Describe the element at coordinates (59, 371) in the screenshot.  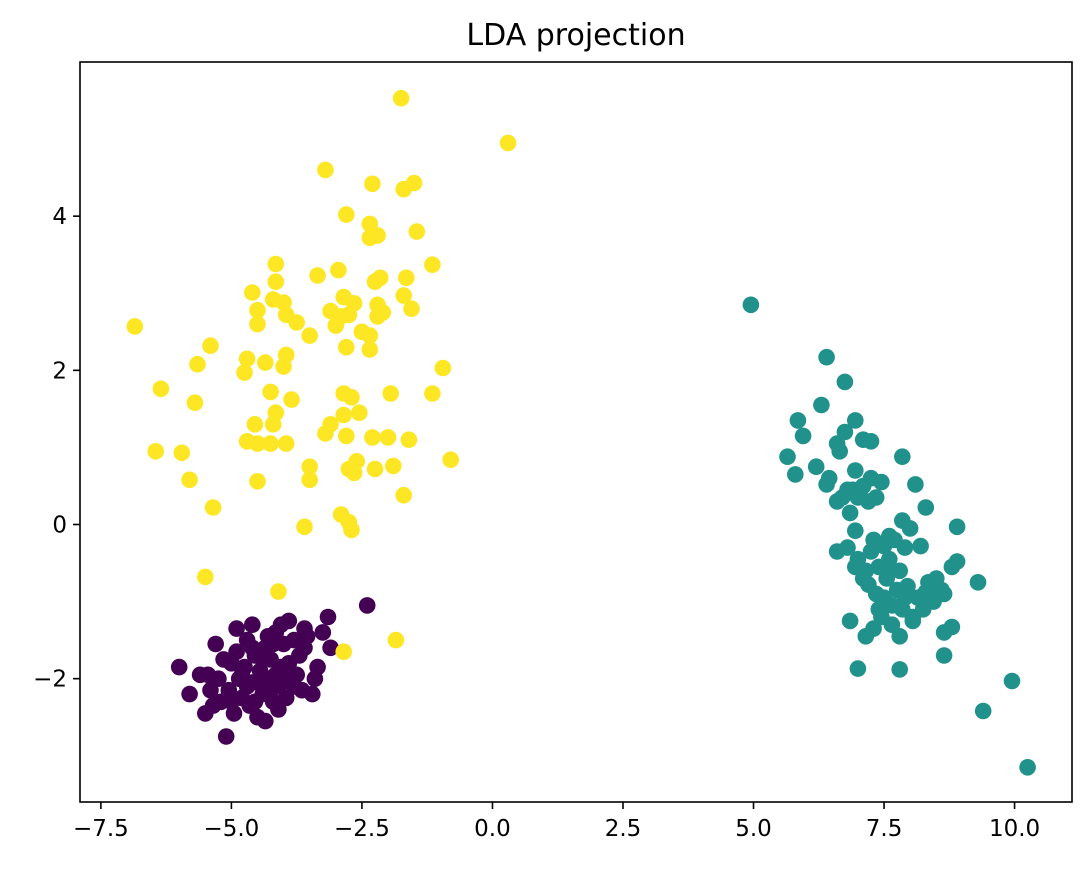
I see `y-tick-label: 2` at that location.